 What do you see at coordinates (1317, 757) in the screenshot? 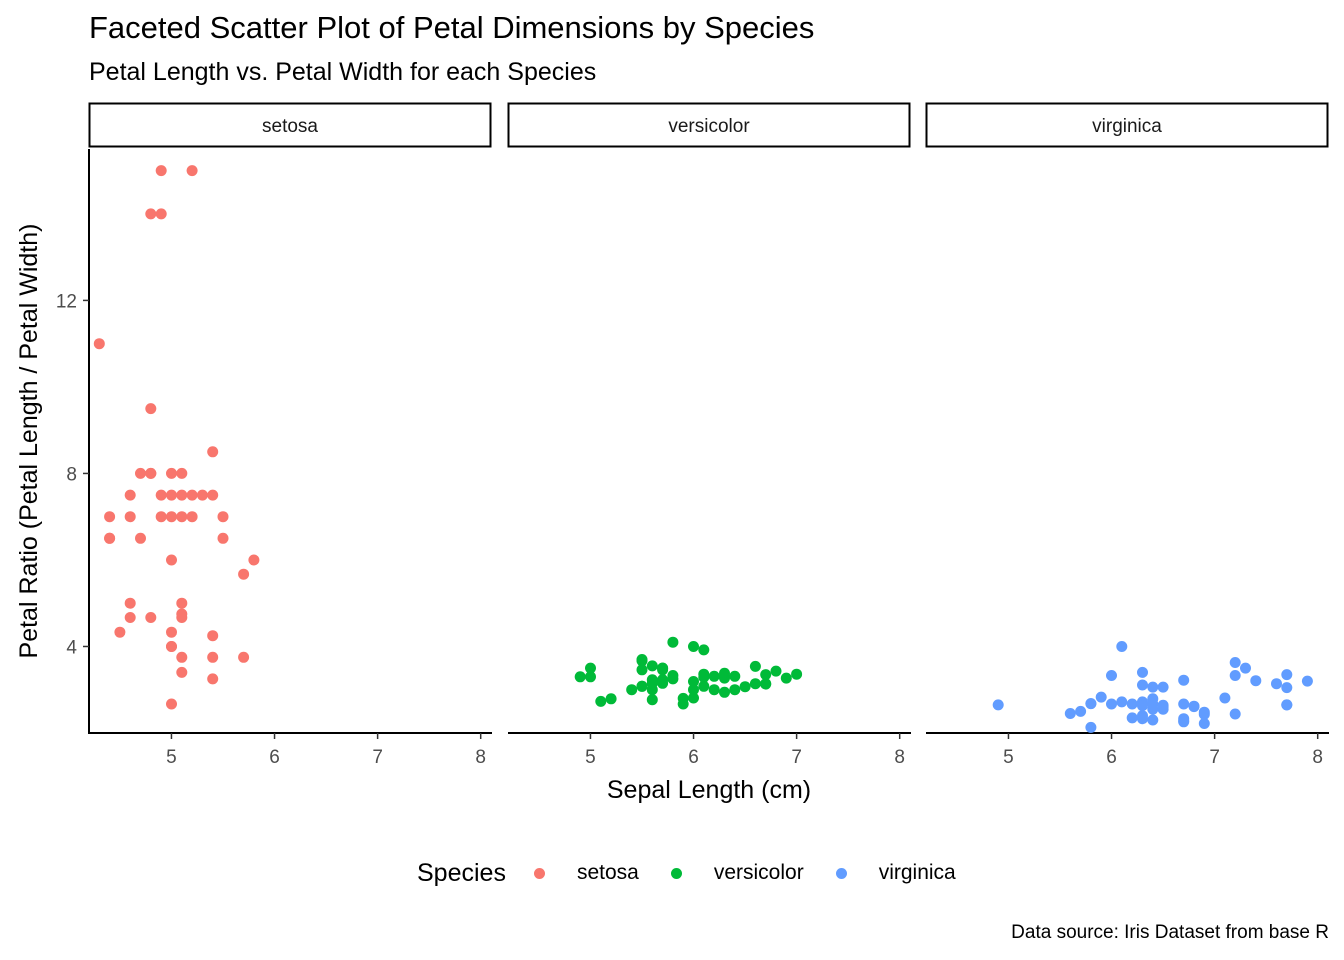
I see `x-tick-label-virginica: 8` at bounding box center [1317, 757].